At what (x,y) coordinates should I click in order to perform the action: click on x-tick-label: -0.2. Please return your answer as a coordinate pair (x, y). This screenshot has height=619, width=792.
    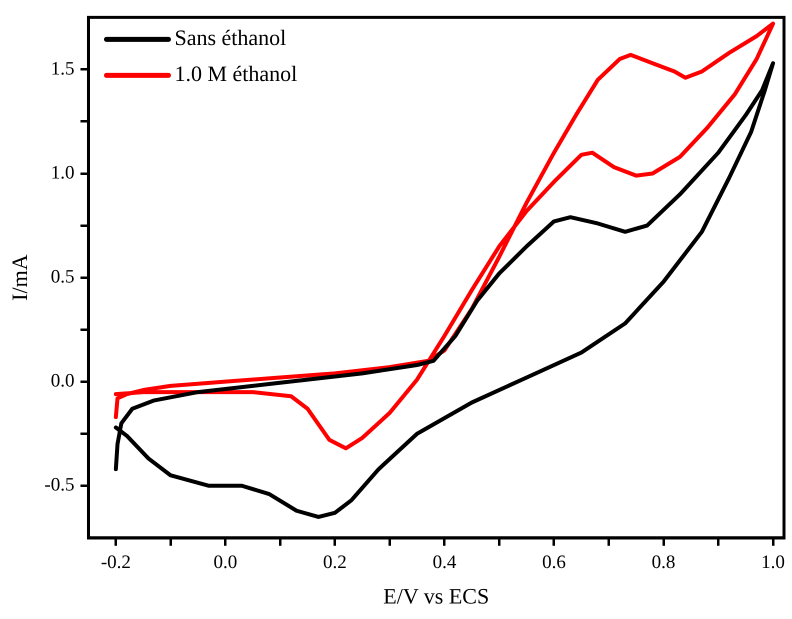
    Looking at the image, I should click on (115, 563).